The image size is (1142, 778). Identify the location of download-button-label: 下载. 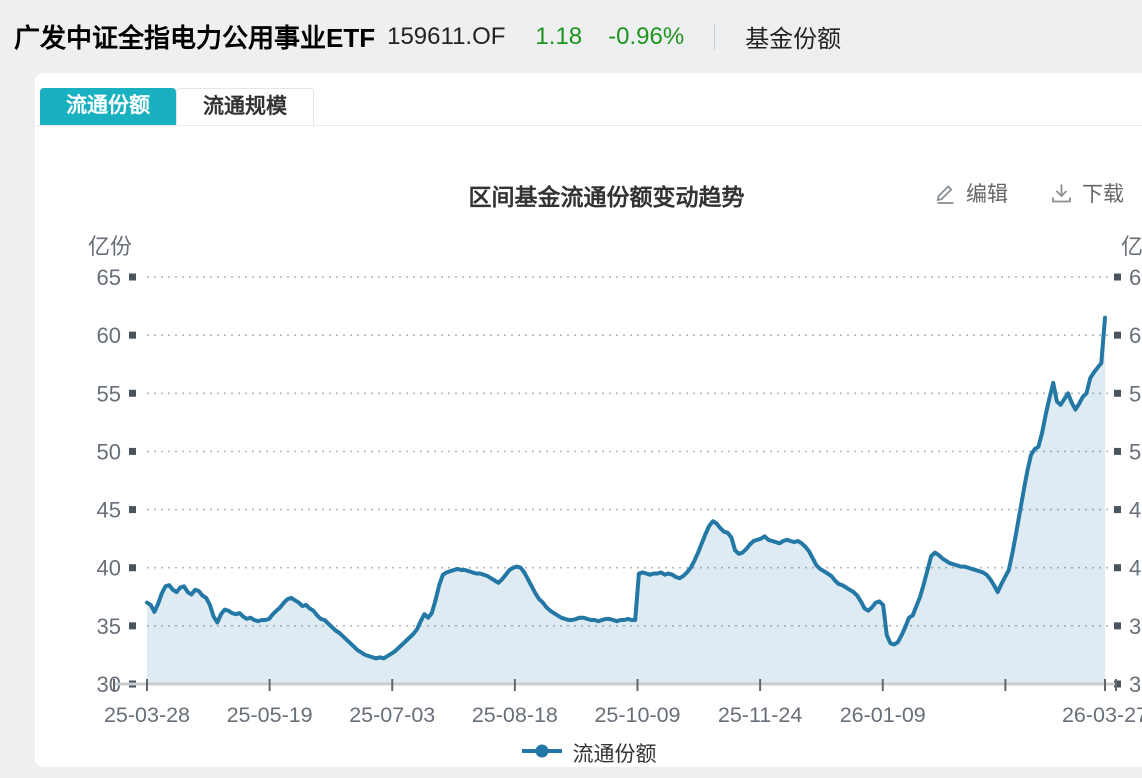
(1103, 194).